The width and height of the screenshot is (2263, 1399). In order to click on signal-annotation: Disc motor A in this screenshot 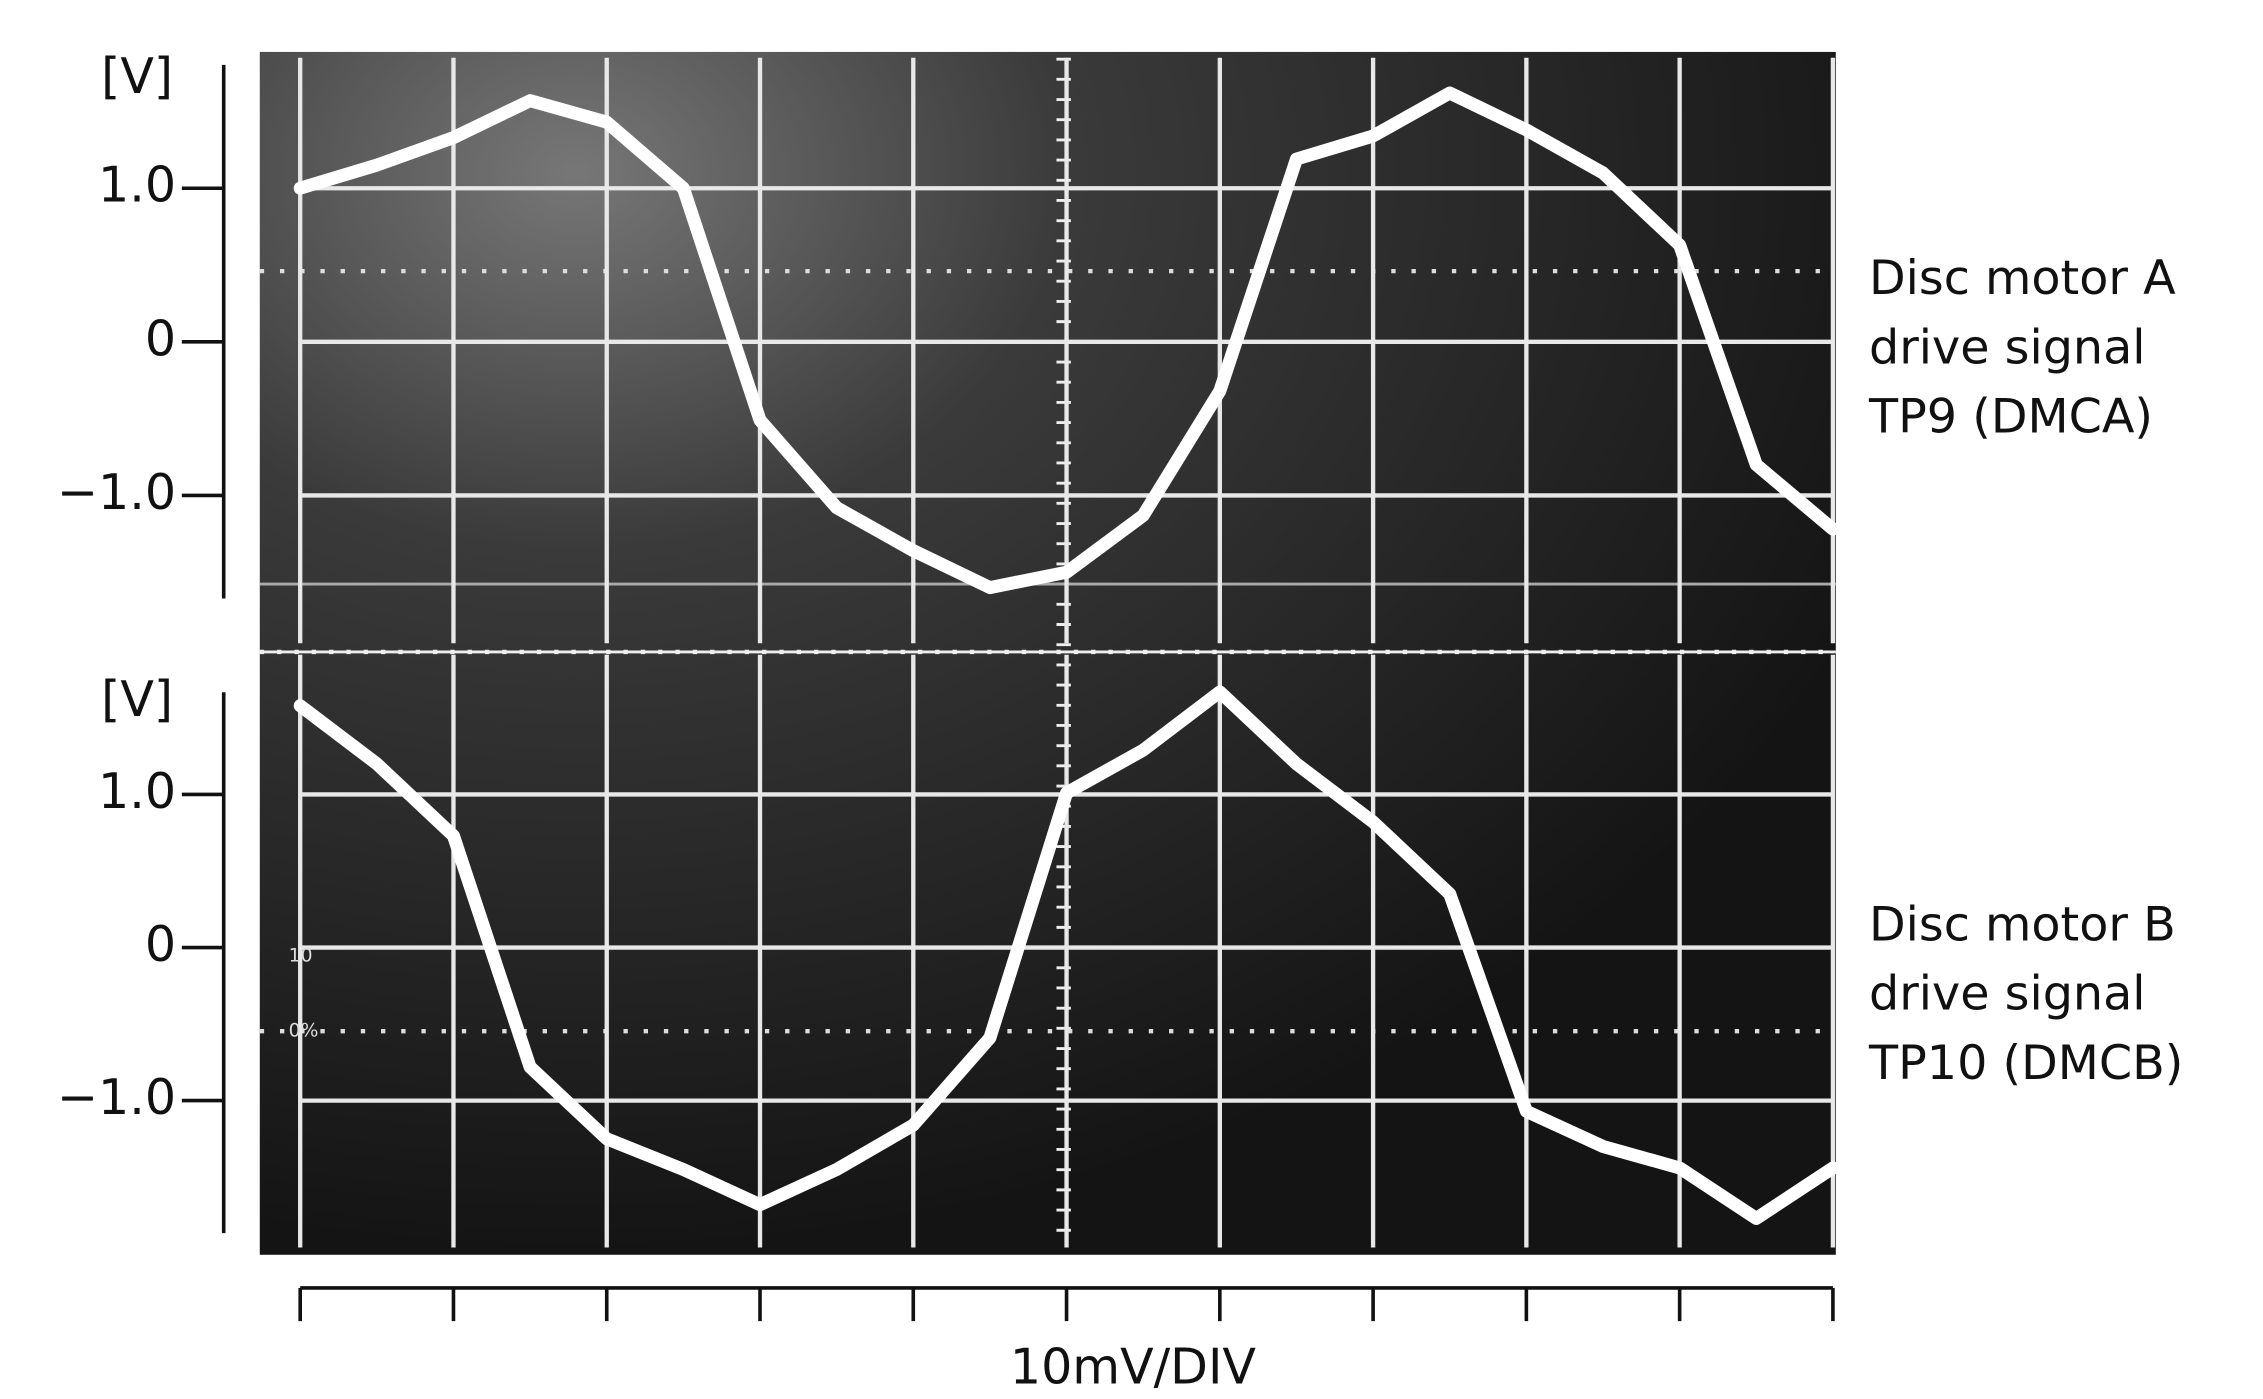, I will do `click(2022, 278)`.